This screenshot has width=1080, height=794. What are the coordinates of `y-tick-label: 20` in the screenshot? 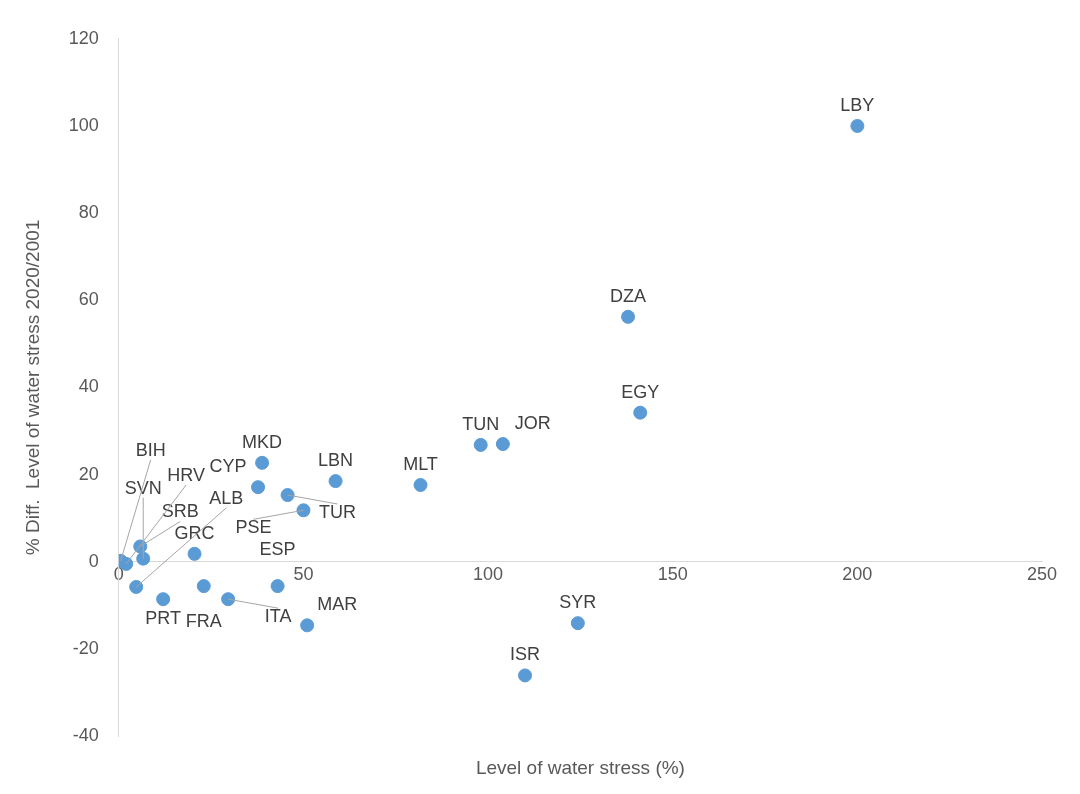 It's located at (88, 473).